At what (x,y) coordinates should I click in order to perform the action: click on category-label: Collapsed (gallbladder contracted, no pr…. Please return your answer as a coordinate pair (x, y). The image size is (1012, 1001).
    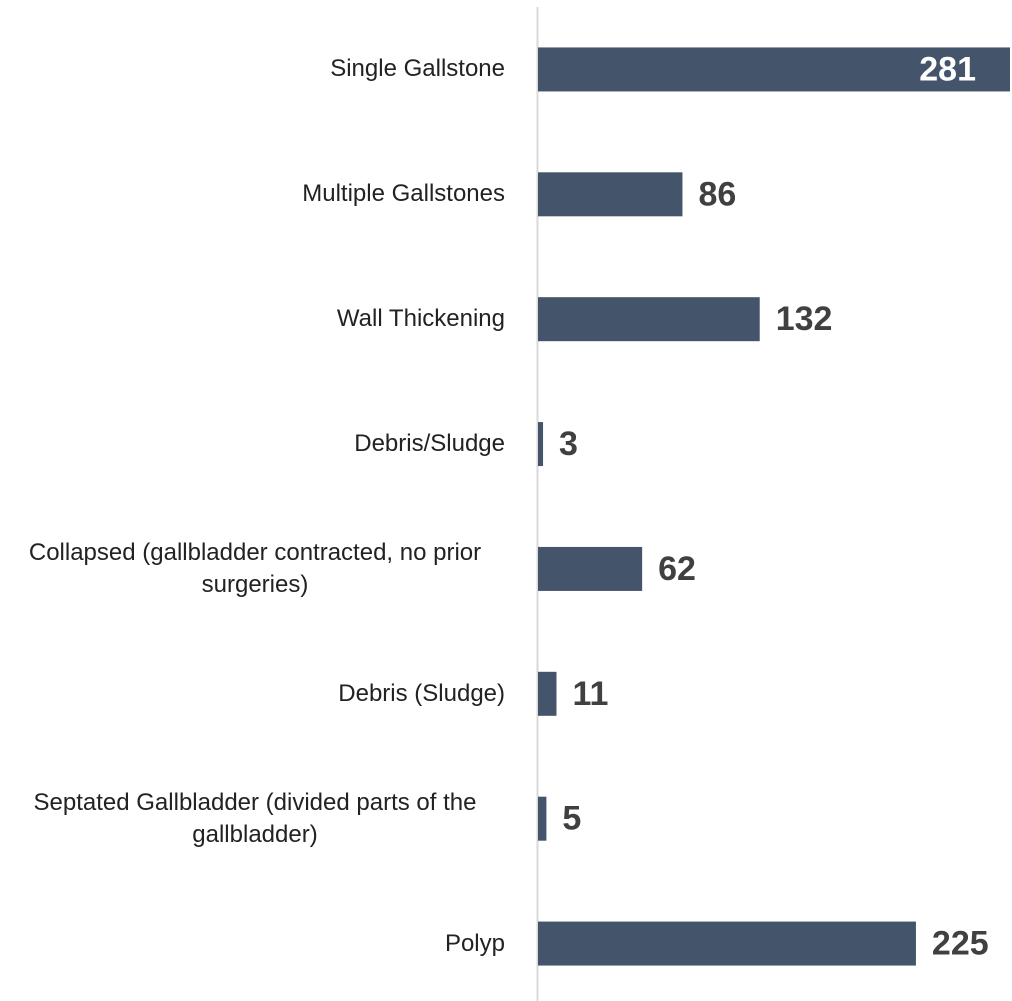
    Looking at the image, I should click on (255, 568).